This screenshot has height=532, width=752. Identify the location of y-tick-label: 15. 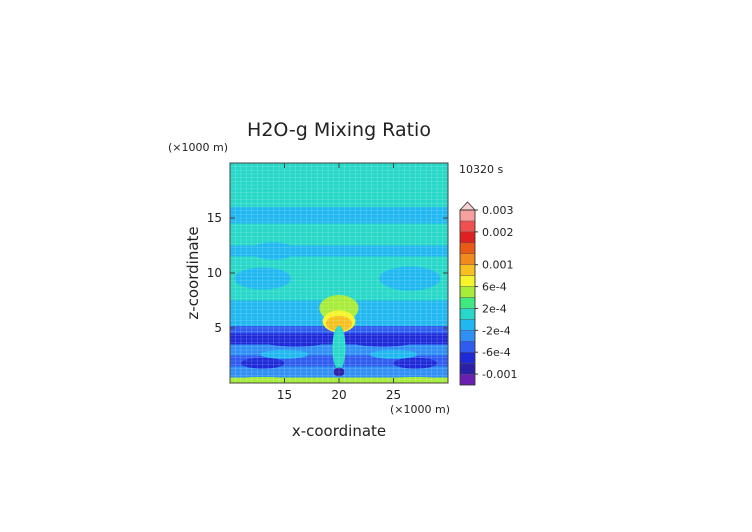
(214, 218).